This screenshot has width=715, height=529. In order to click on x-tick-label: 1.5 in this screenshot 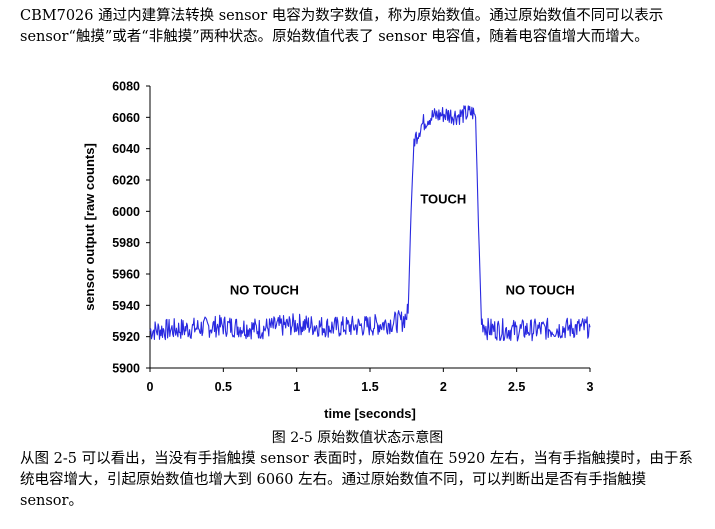, I will do `click(369, 387)`.